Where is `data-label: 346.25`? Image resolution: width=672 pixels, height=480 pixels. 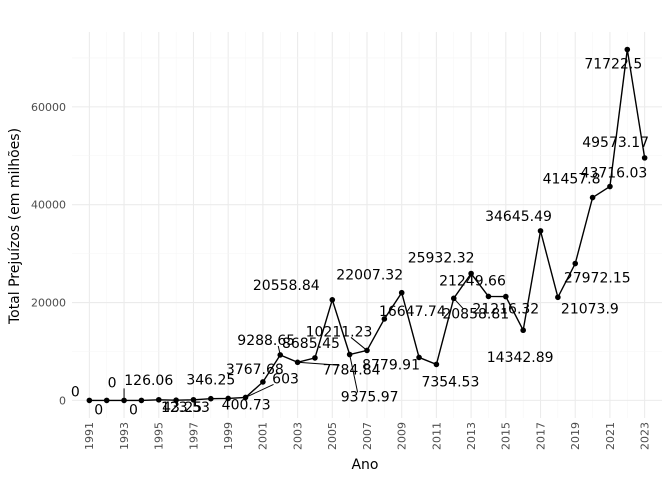
data-label: 346.25 is located at coordinates (210, 381).